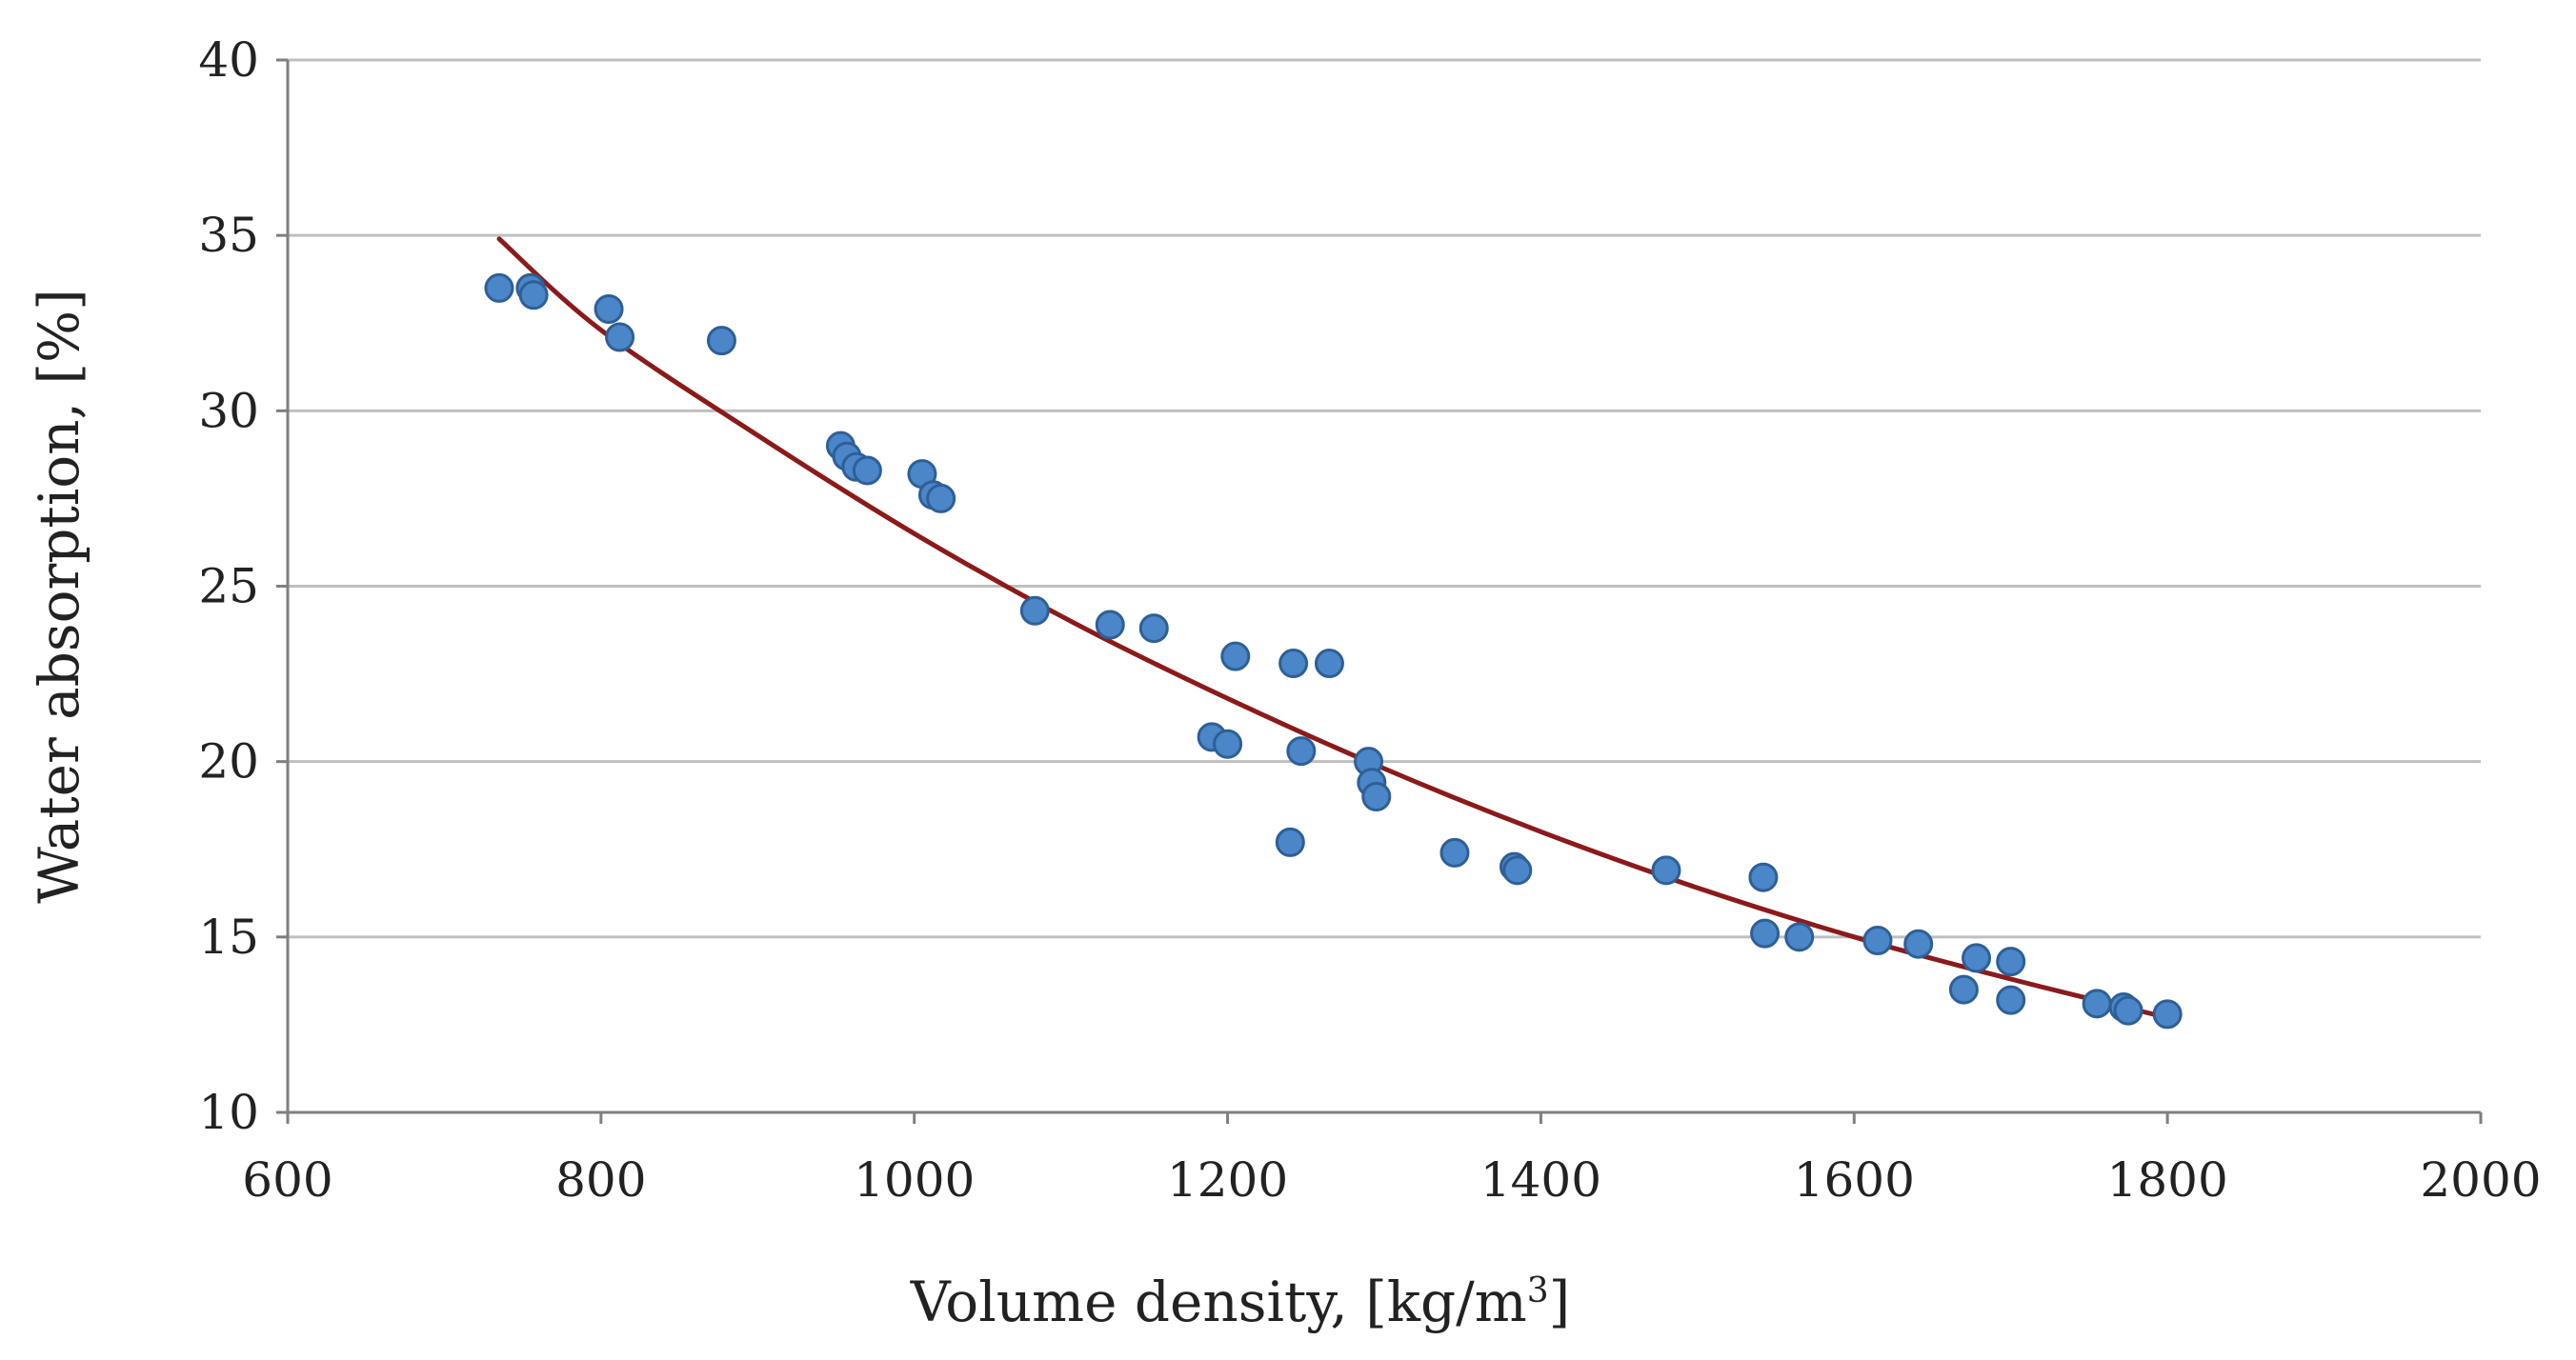 The image size is (2576, 1360). I want to click on y-tick-label-15: 15, so click(229, 937).